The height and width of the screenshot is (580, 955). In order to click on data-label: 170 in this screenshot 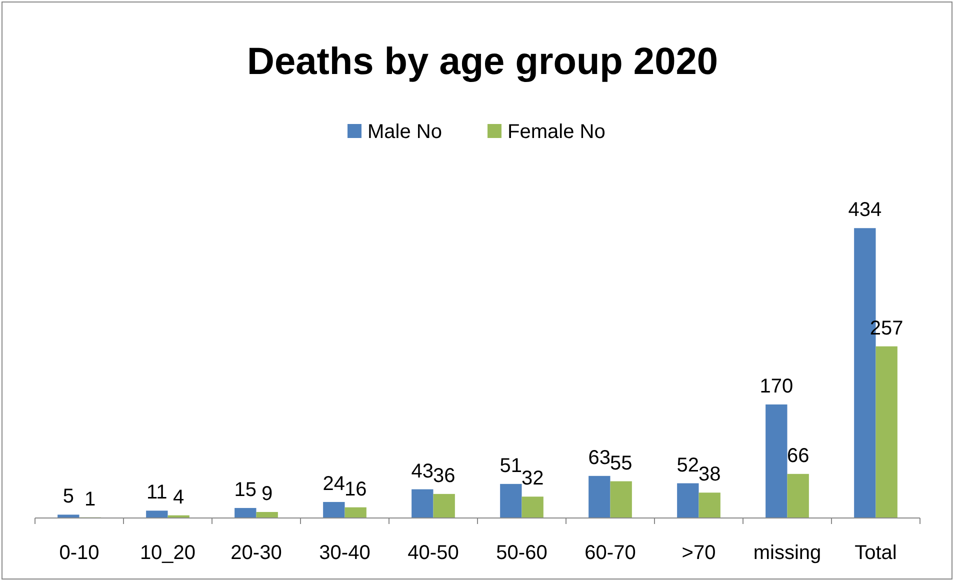, I will do `click(777, 386)`.